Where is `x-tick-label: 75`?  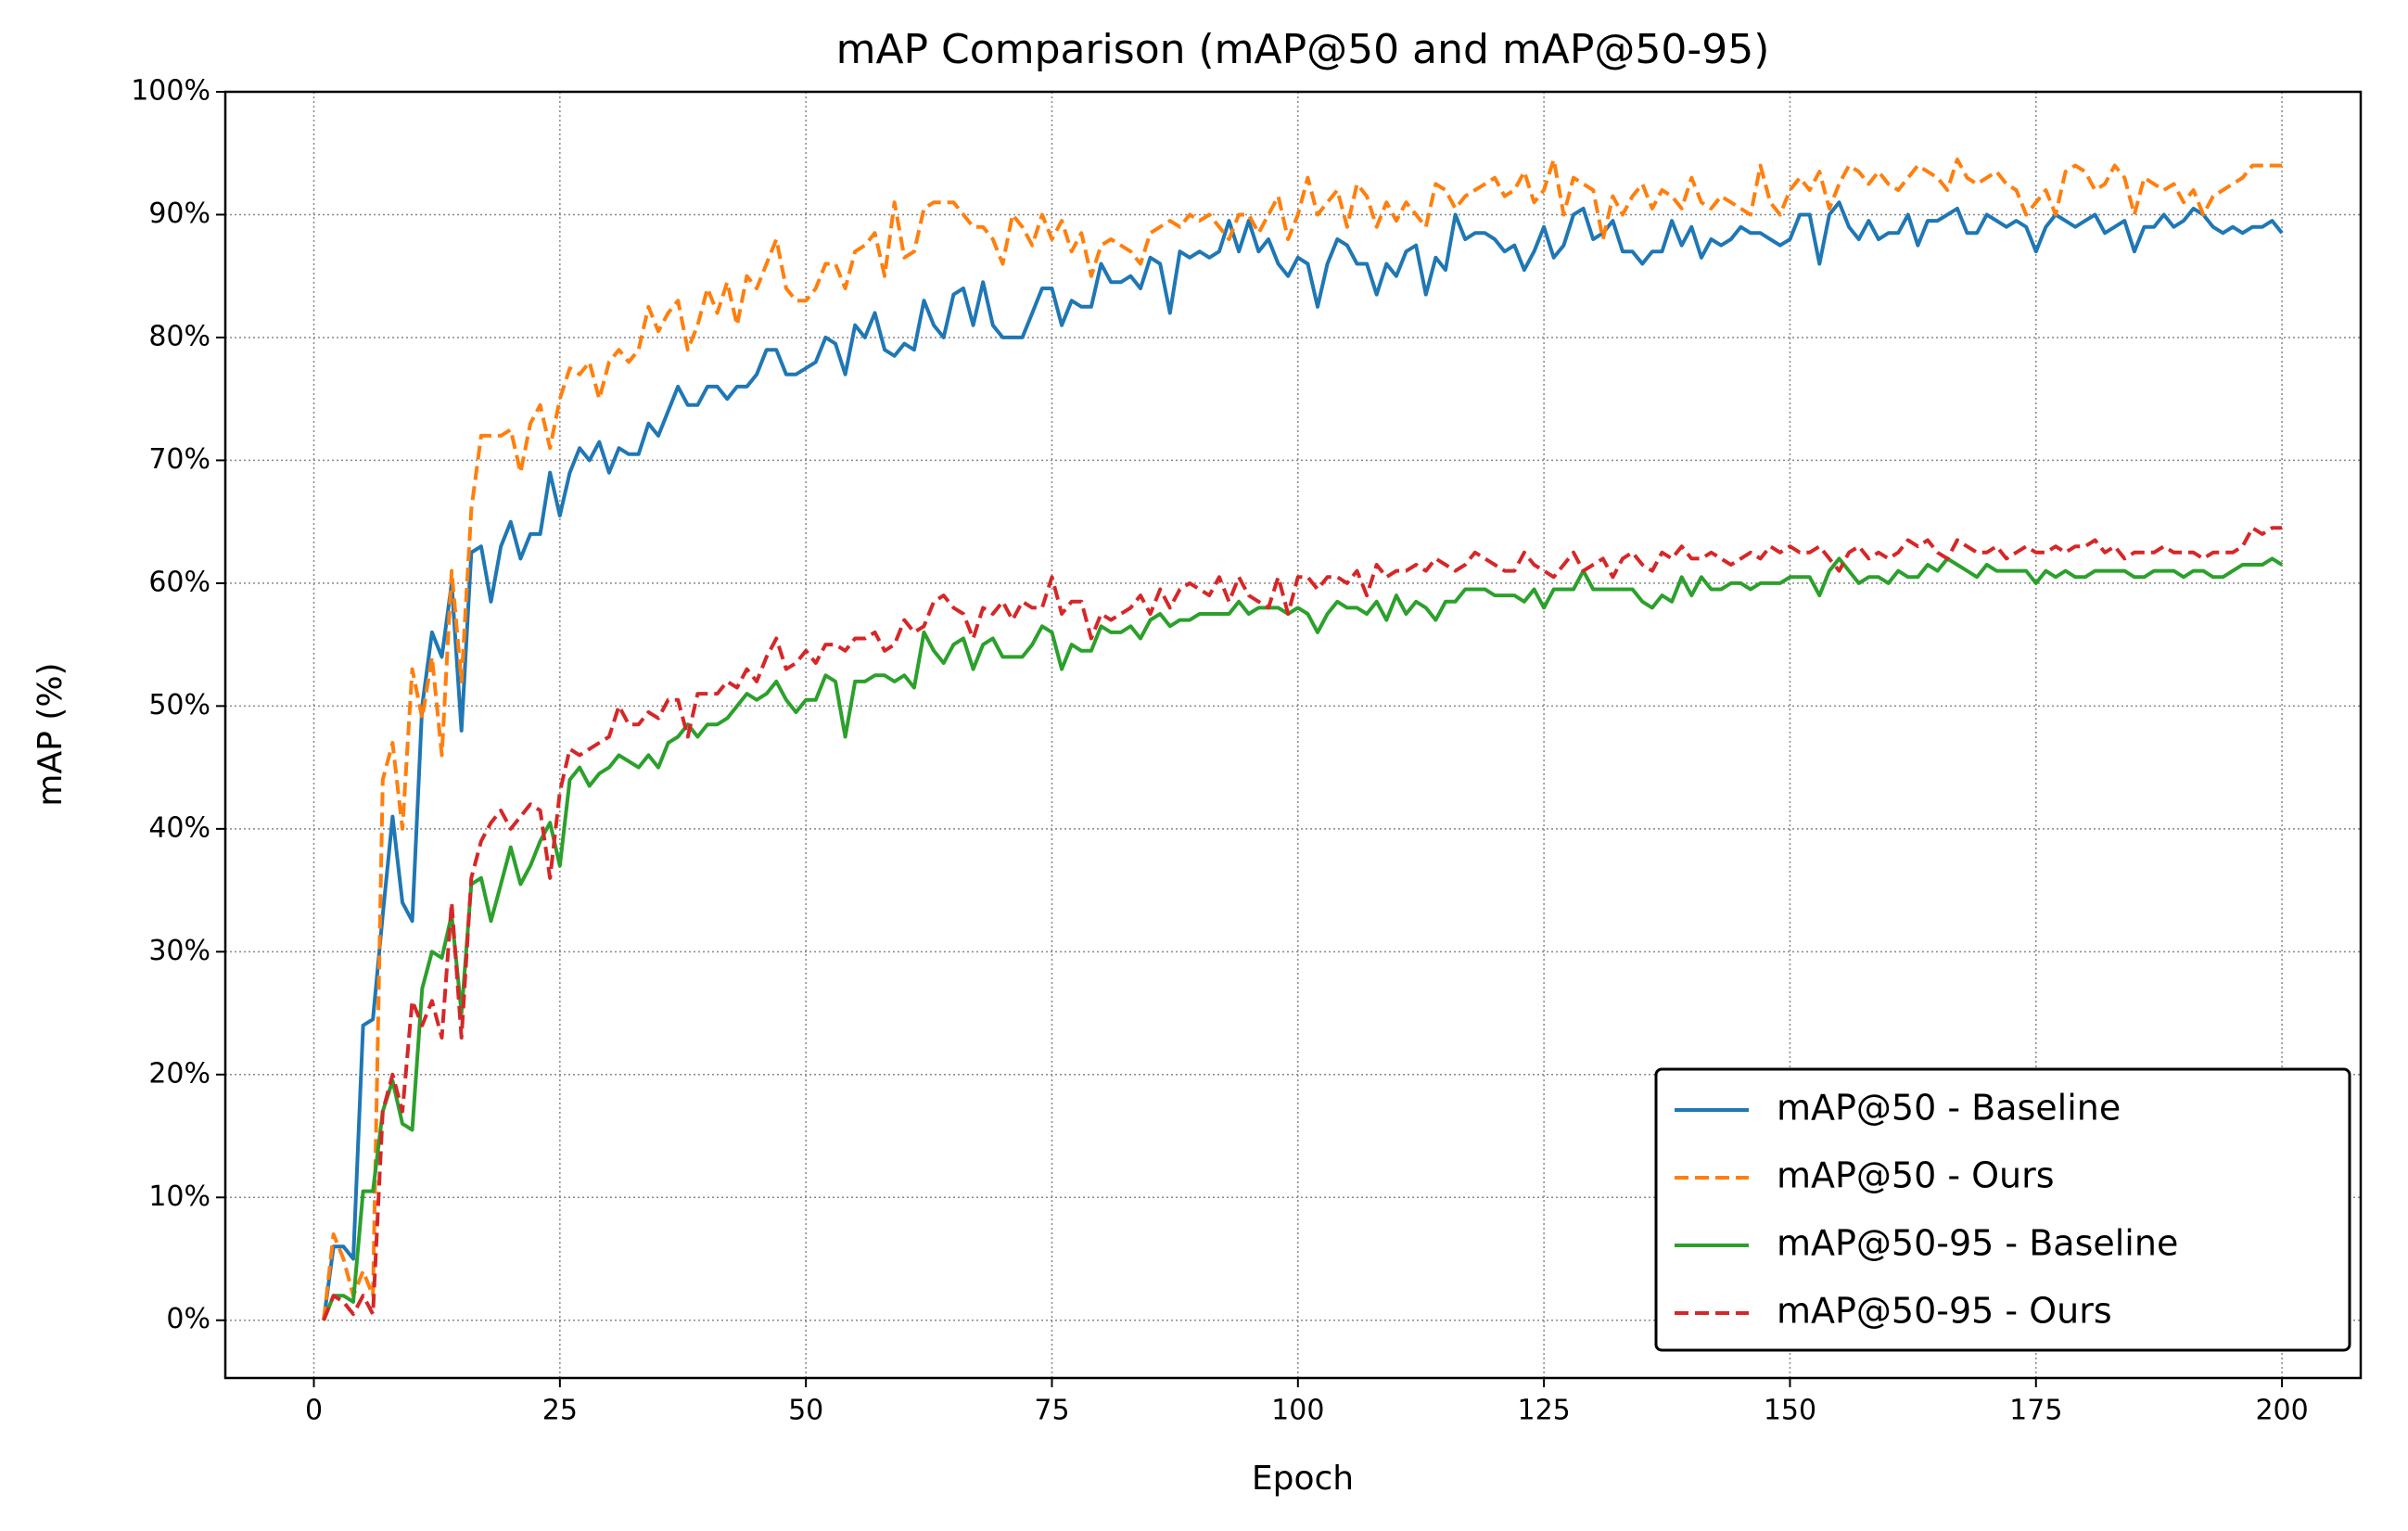 x-tick-label: 75 is located at coordinates (1051, 1411).